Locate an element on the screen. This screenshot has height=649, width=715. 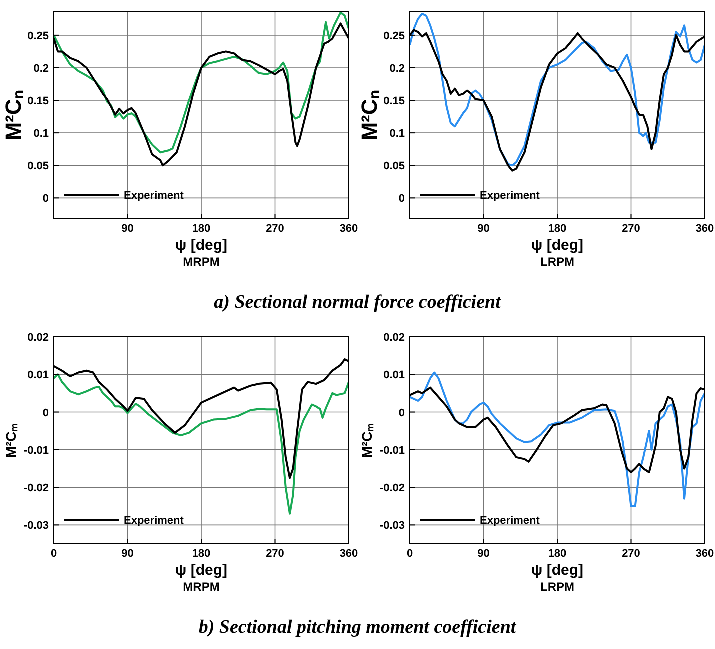
text: b) Sectional pitching moment coefficient is located at coordinates (357, 627).